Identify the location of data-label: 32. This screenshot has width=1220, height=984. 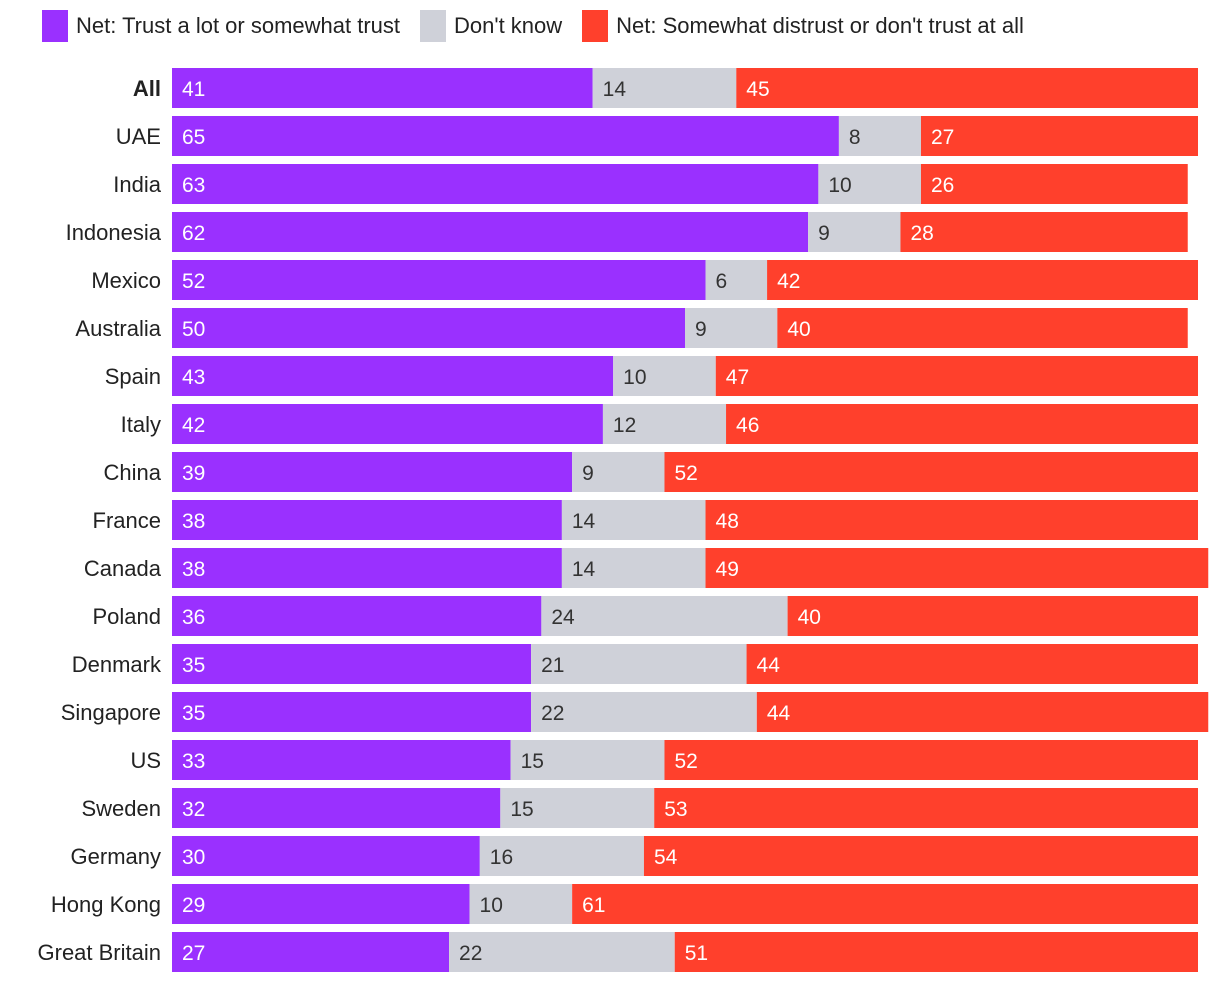
(193, 809).